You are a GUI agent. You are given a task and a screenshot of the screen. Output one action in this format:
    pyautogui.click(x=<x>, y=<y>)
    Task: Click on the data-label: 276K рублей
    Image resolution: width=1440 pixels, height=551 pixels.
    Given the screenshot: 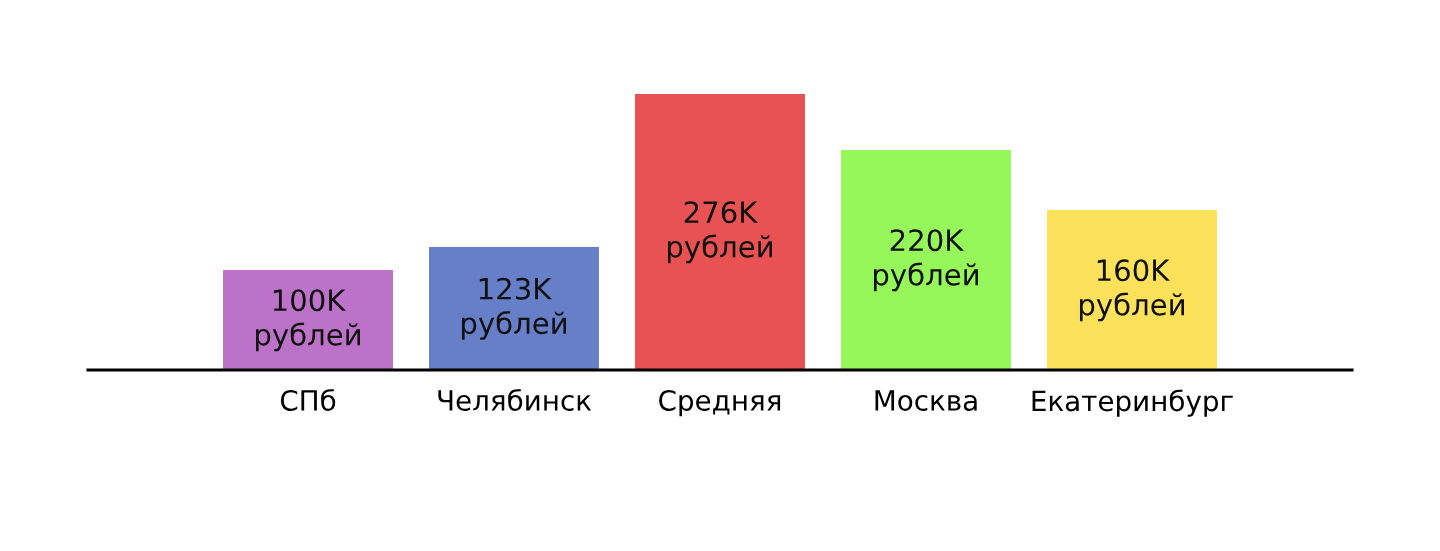 What is the action you would take?
    pyautogui.click(x=719, y=232)
    